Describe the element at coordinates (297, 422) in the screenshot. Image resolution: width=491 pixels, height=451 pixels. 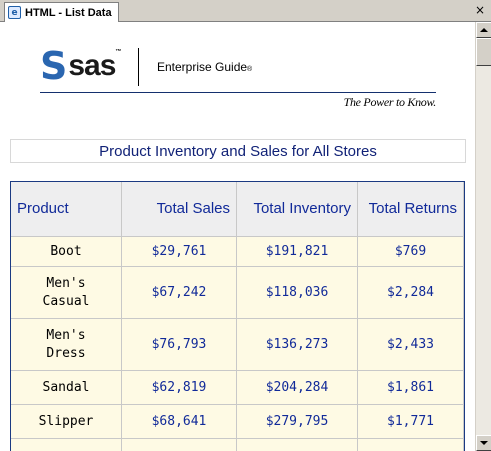
I see `cell-total-inventory: $279,795` at that location.